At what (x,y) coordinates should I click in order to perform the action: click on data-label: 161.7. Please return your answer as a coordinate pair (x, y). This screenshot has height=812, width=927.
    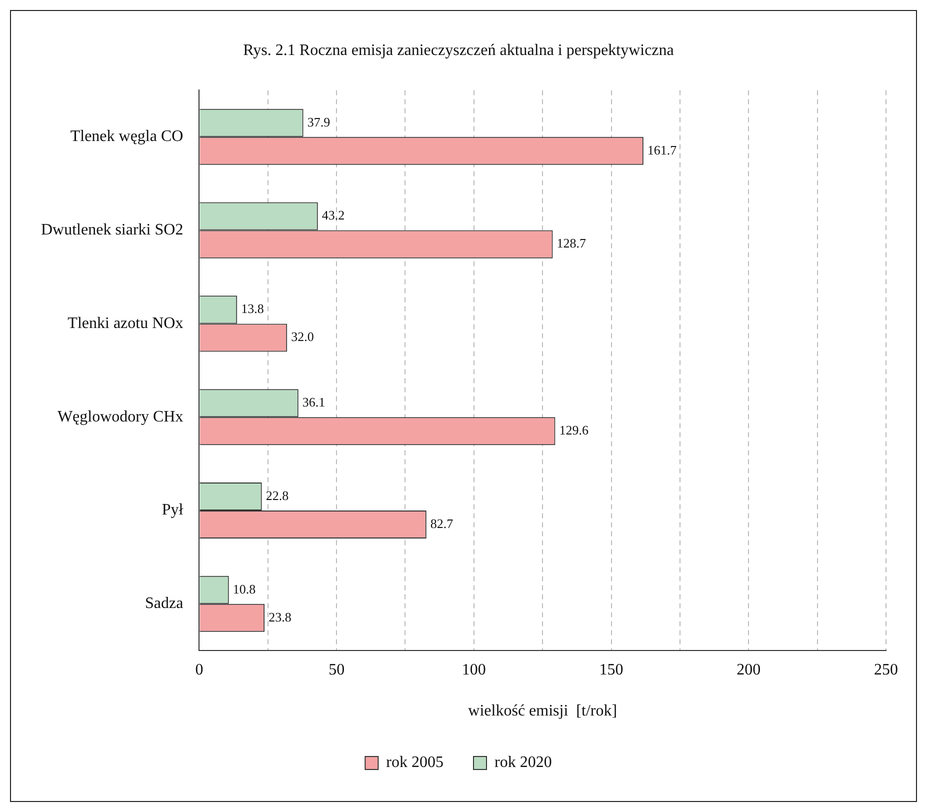
    Looking at the image, I should click on (662, 150).